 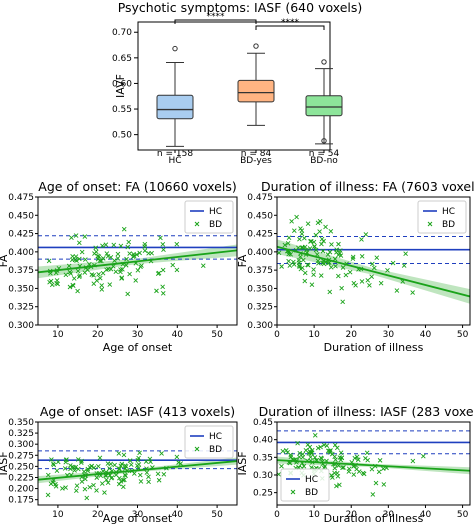 What do you see at coordinates (256, 91) in the screenshot?
I see `box-iqr` at bounding box center [256, 91].